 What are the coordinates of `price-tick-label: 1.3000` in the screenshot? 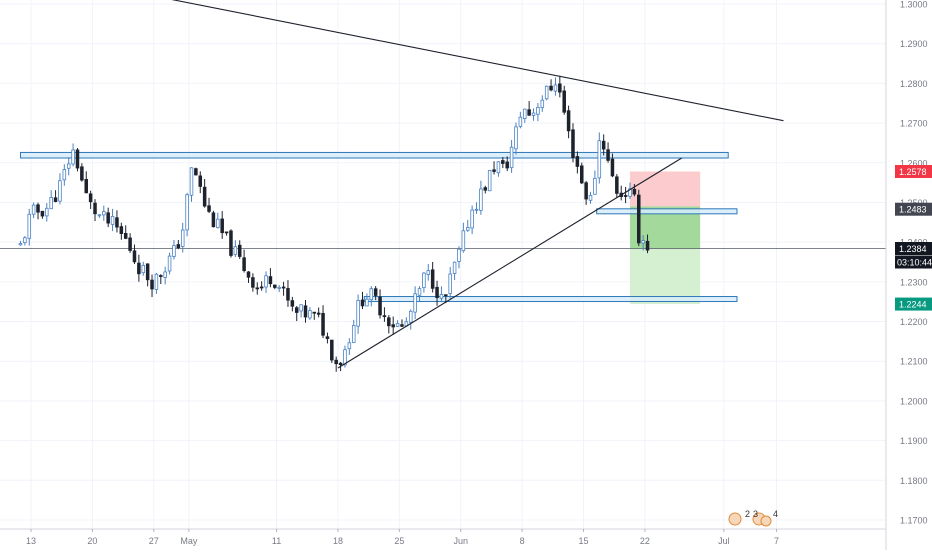 It's located at (914, 5).